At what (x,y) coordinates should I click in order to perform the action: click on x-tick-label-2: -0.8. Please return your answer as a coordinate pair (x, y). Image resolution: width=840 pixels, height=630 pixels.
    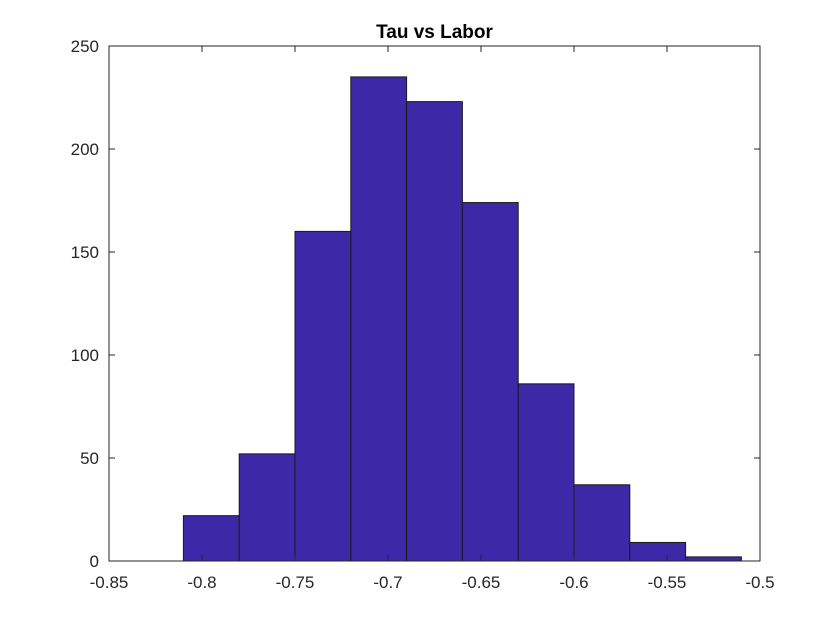
    Looking at the image, I should click on (201, 582).